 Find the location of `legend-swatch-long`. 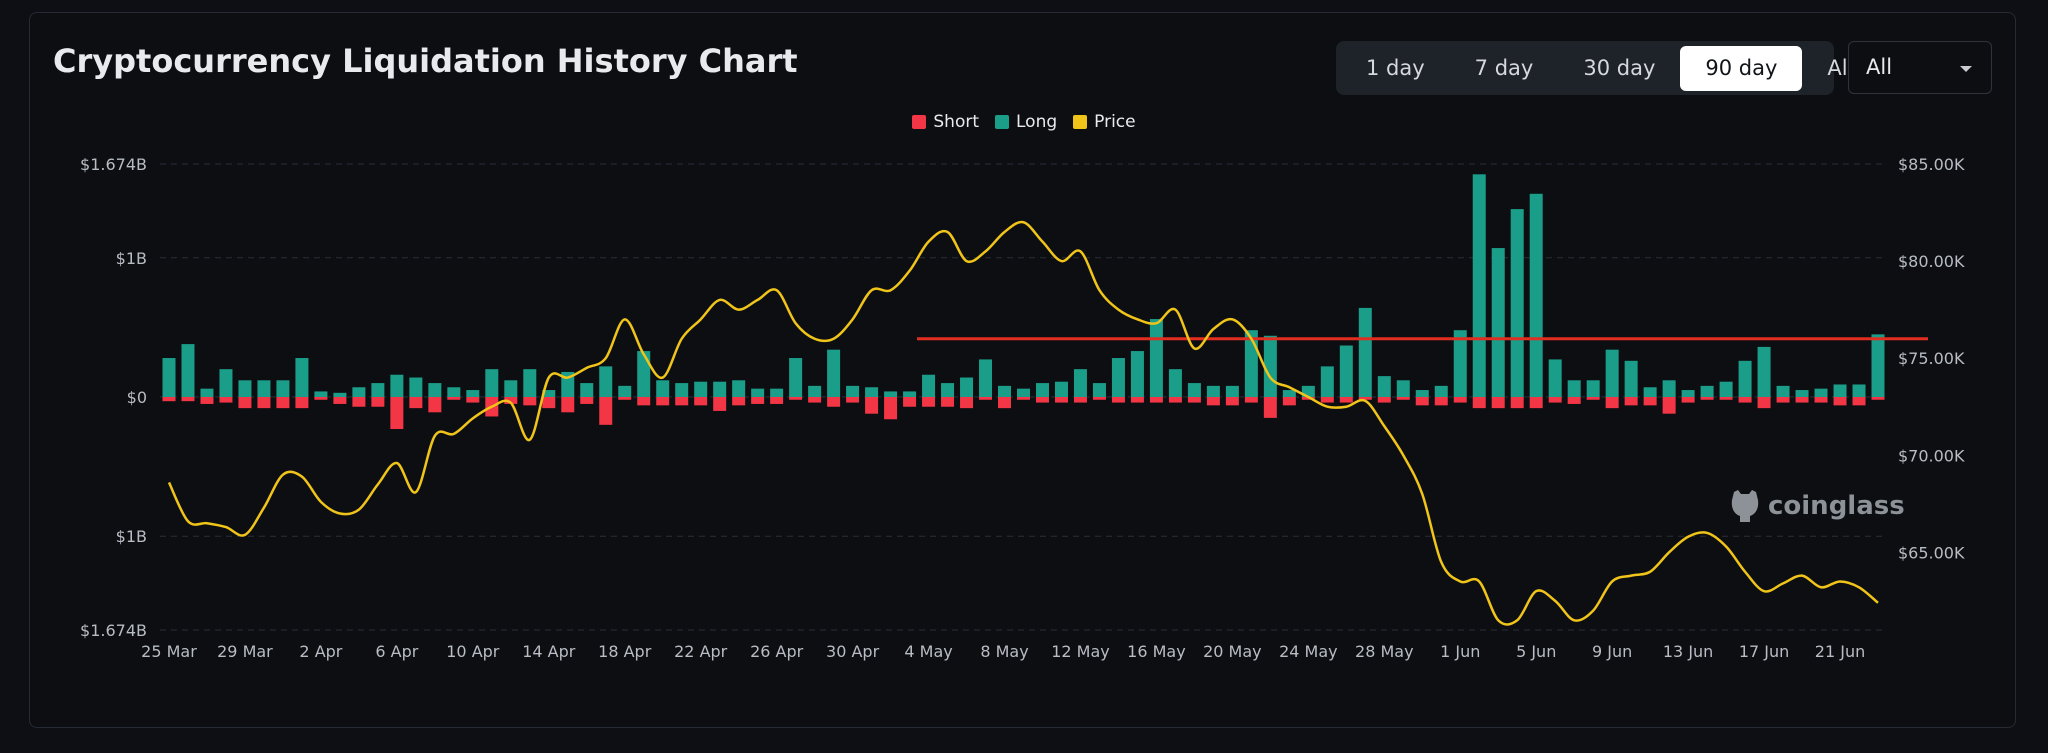

legend-swatch-long is located at coordinates (1002, 122).